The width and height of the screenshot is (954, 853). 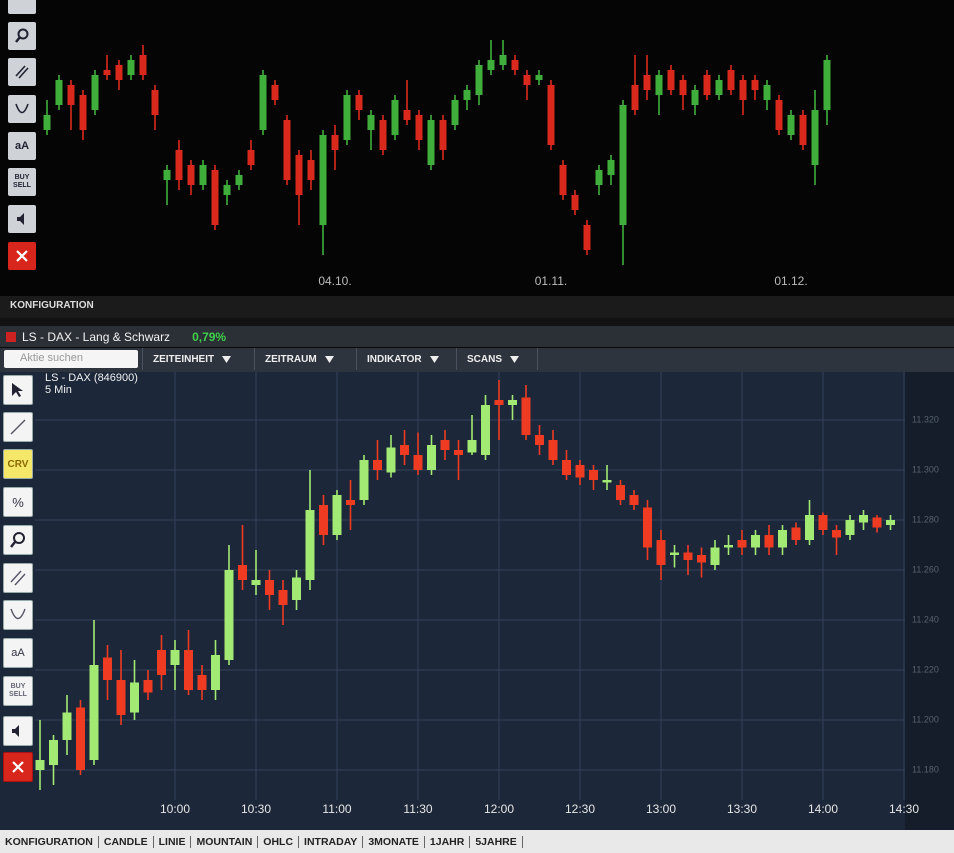 I want to click on app-icon, so click(x=11, y=336).